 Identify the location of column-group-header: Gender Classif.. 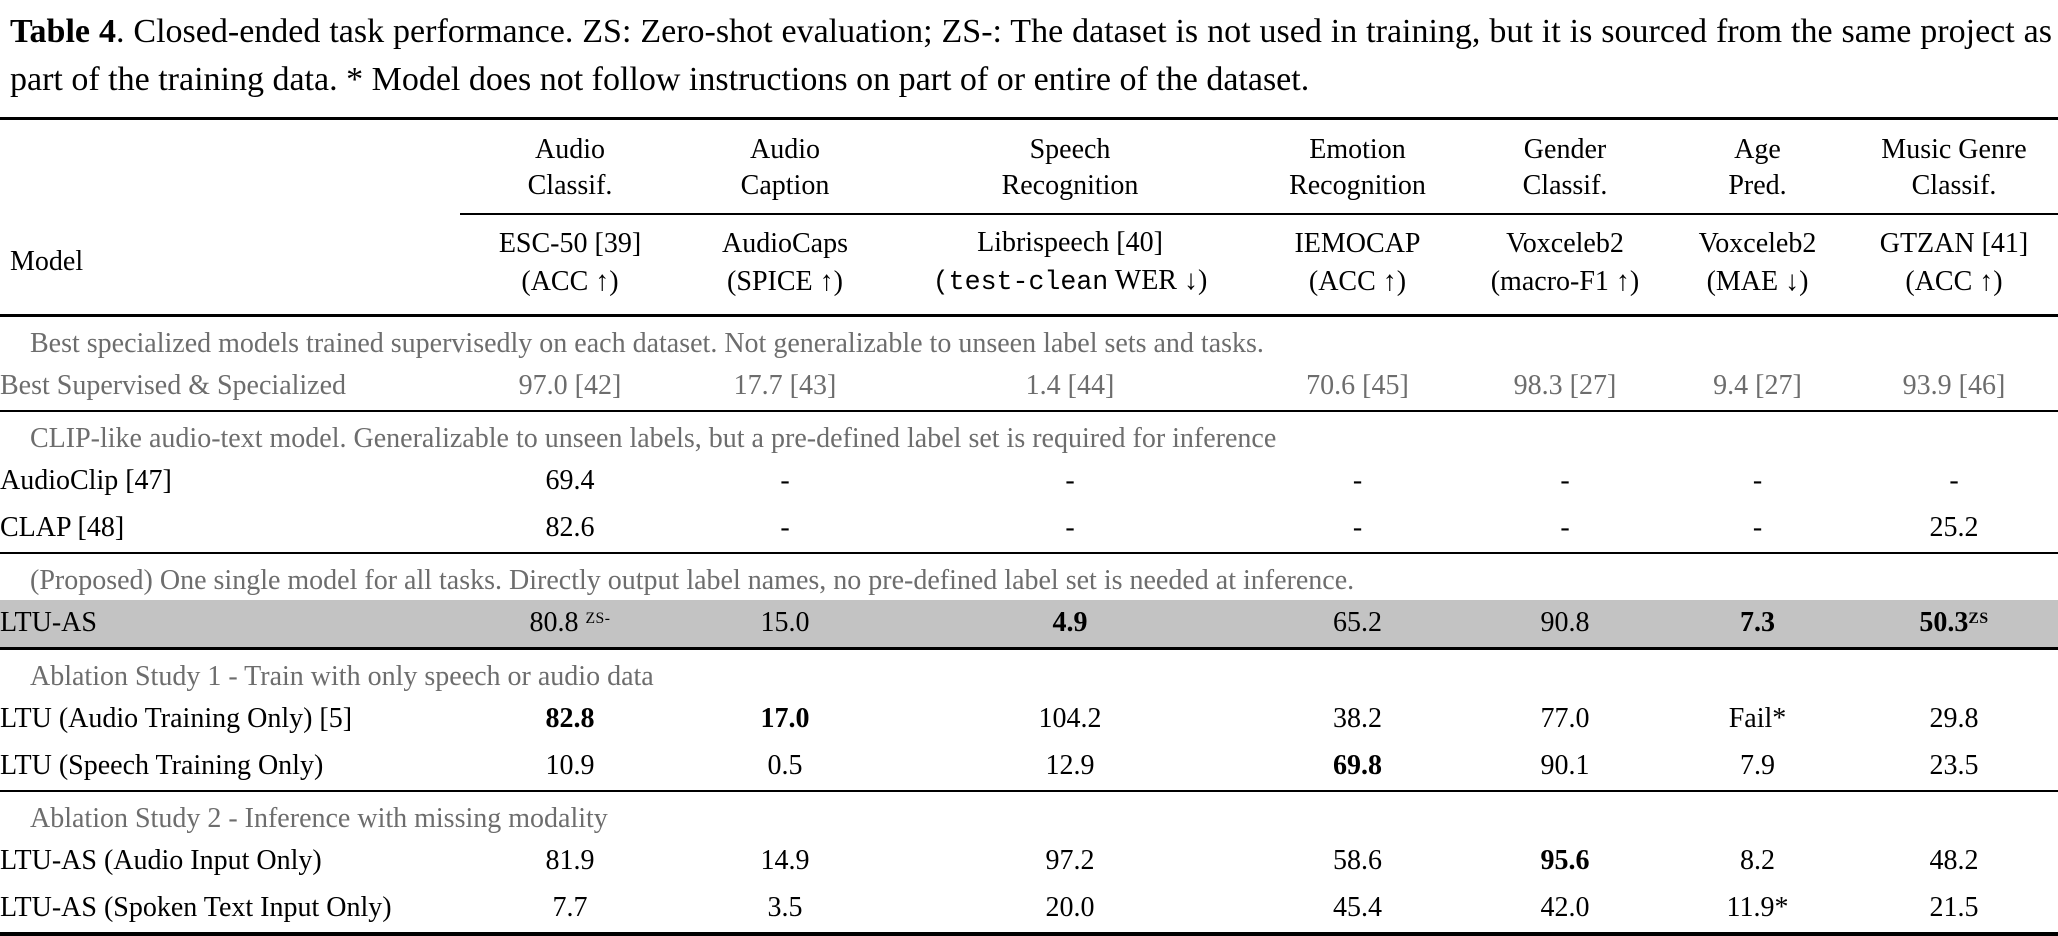
(1565, 166).